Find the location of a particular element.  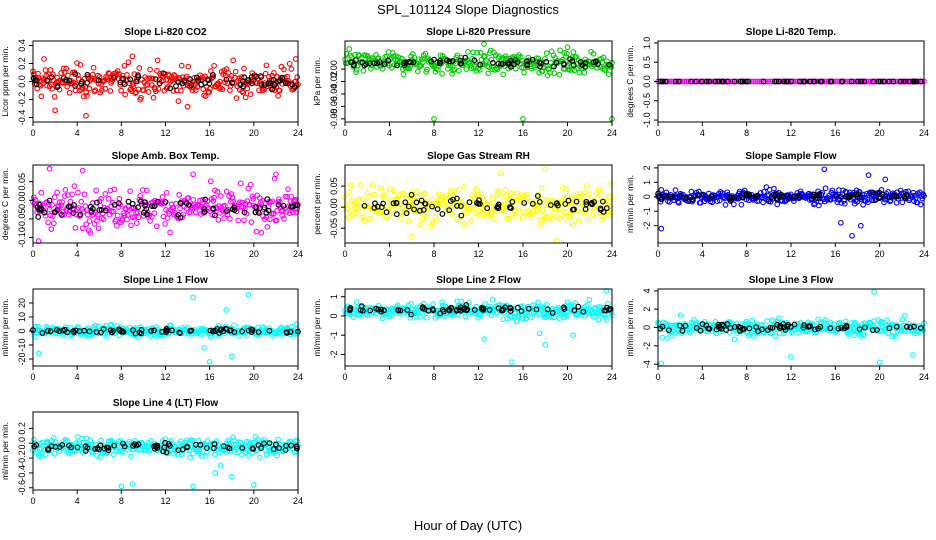

y-tick-label: -0.4 is located at coordinates (22, 473).